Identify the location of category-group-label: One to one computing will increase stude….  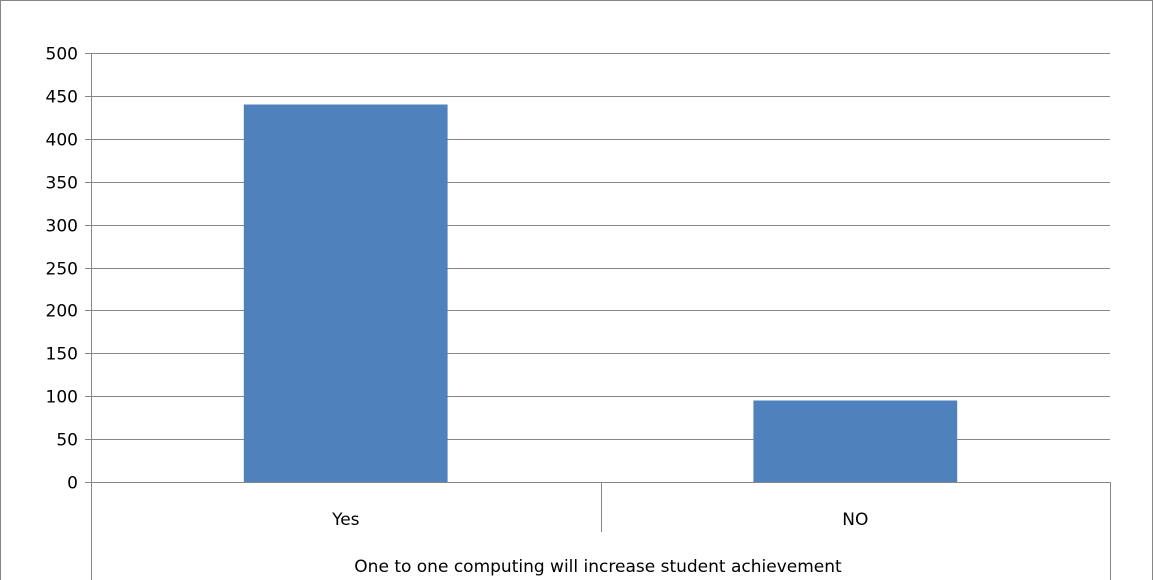
(598, 567).